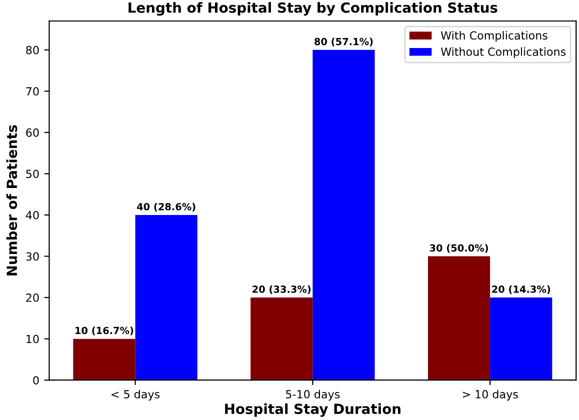 The width and height of the screenshot is (579, 420). I want to click on legend-label: With Complications, so click(494, 36).